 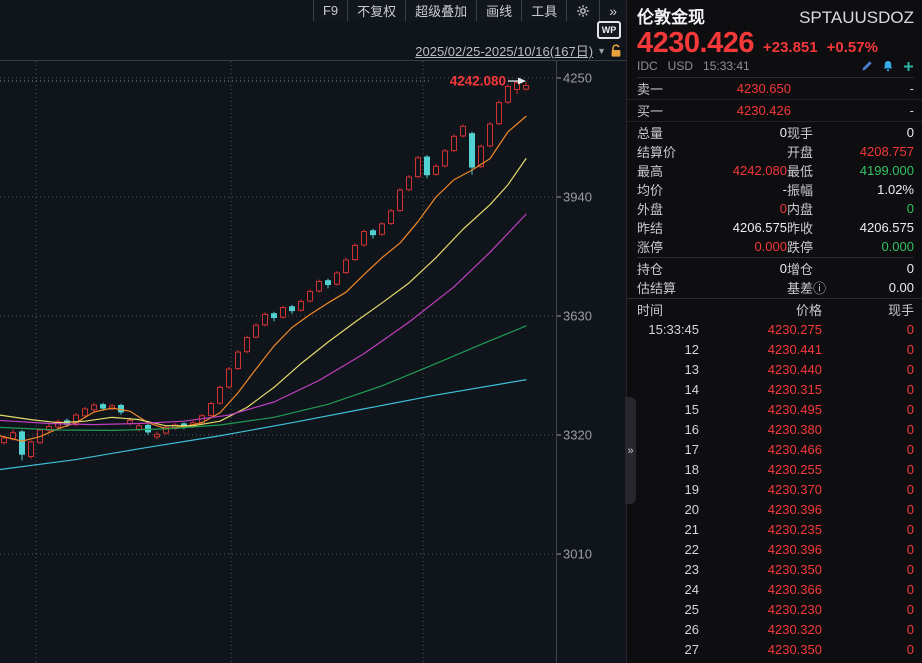 What do you see at coordinates (691, 469) in the screenshot?
I see `tick-time: 18` at bounding box center [691, 469].